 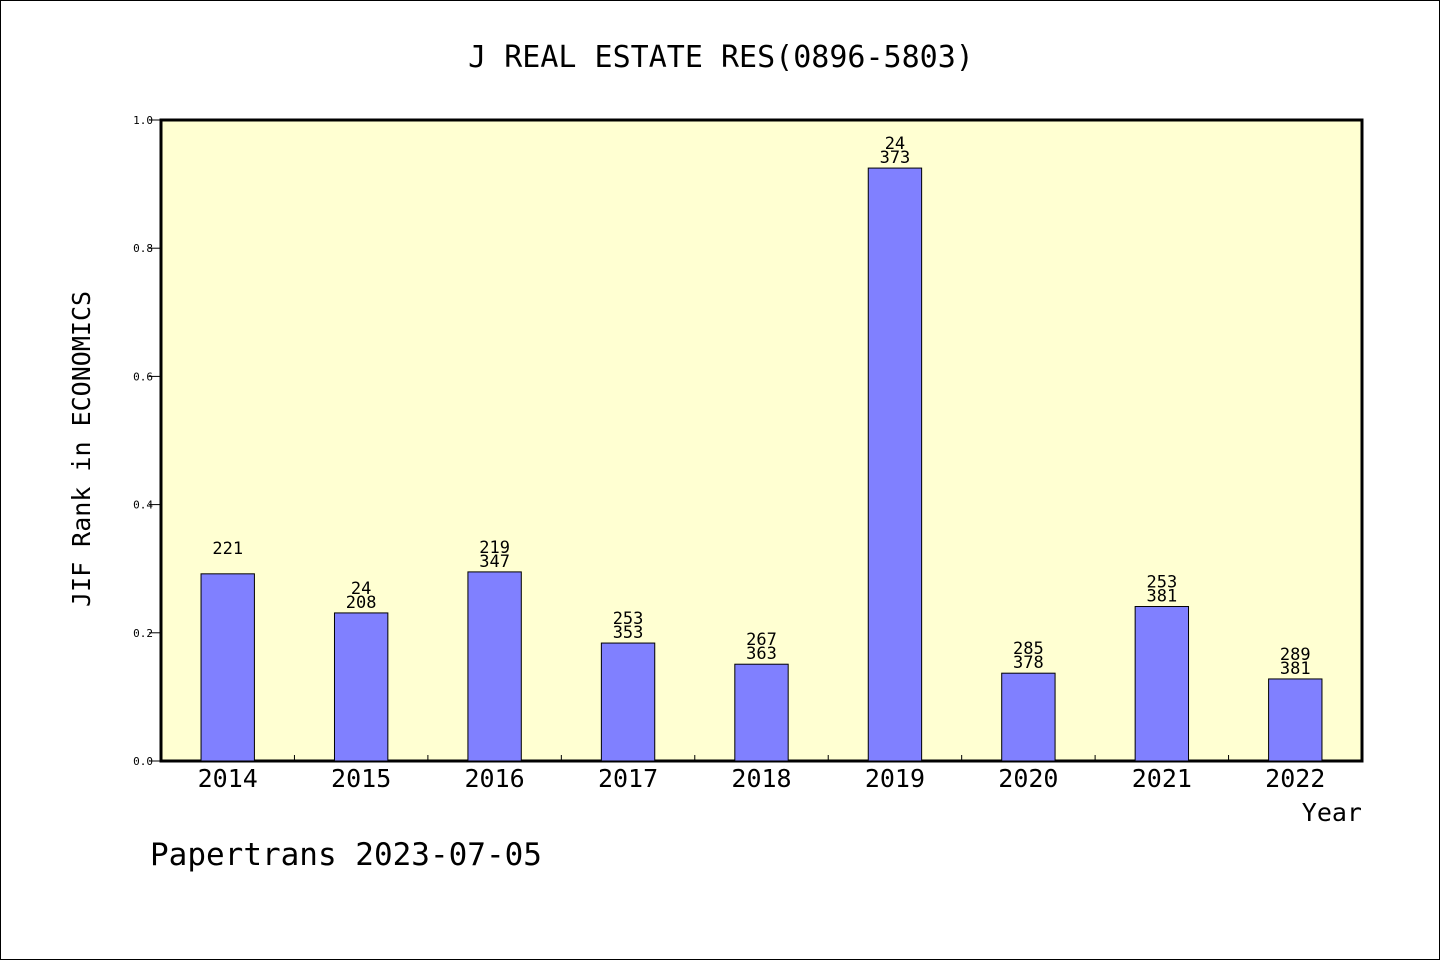 What do you see at coordinates (761, 640) in the screenshot?
I see `bar-label-2018-1: 267` at bounding box center [761, 640].